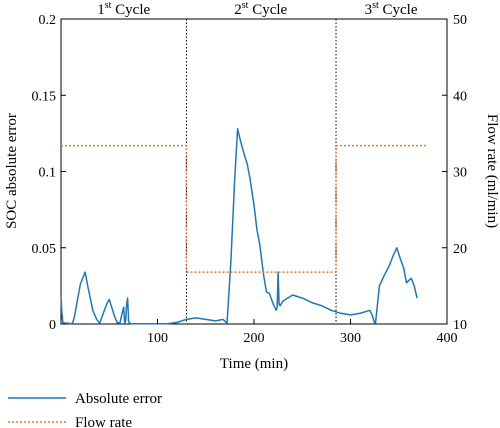  I want to click on bottom-tick-label: 200, so click(254, 338).